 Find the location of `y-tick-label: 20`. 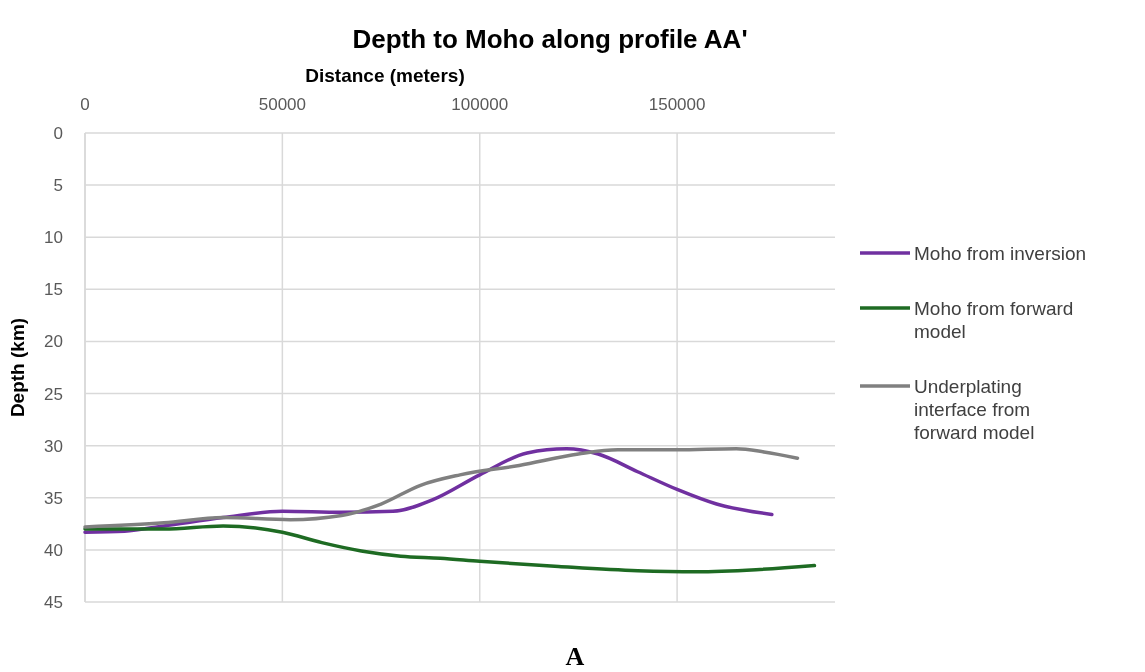

y-tick-label: 20 is located at coordinates (53, 342).